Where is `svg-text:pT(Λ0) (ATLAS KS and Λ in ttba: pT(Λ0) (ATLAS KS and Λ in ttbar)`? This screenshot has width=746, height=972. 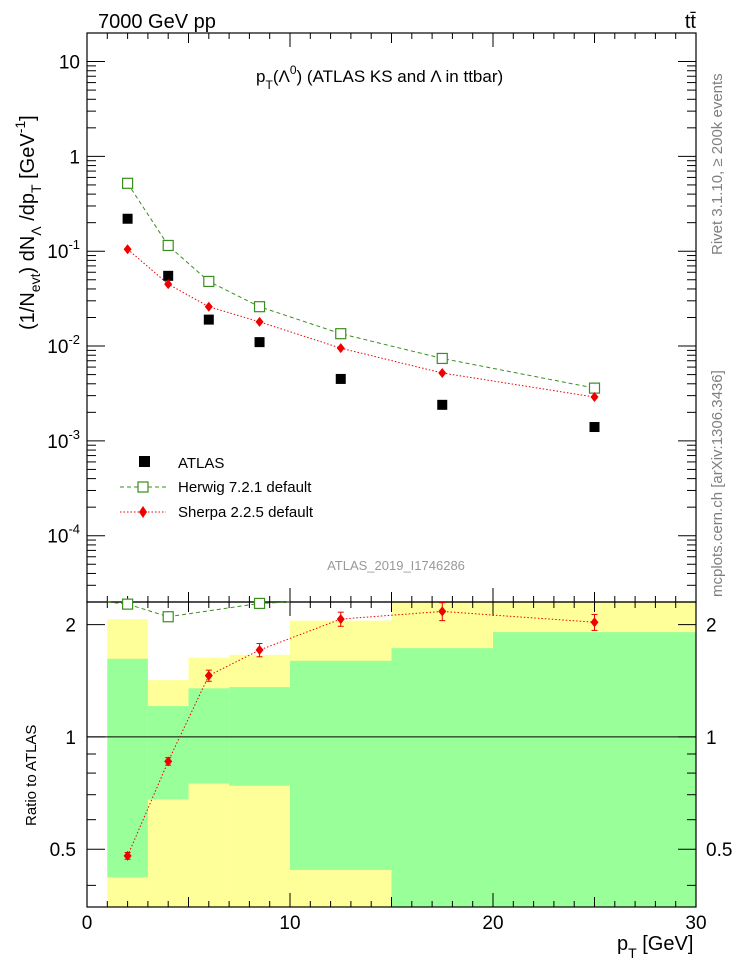
svg-text:pT(Λ0) (ATLAS KS and Λ in ttba: pT(Λ0) (ATLAS KS and Λ in ttbar) is located at coordinates (379, 77).